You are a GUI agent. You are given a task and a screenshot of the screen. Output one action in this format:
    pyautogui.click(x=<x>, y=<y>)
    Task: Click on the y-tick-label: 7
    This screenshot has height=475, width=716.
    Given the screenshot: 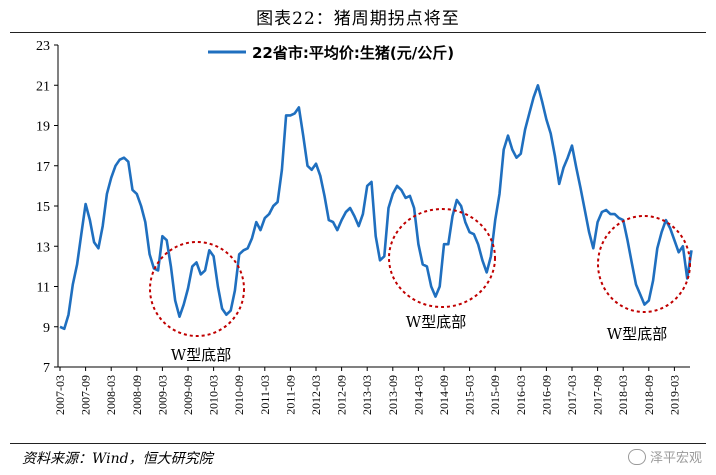 What is the action you would take?
    pyautogui.click(x=46, y=368)
    